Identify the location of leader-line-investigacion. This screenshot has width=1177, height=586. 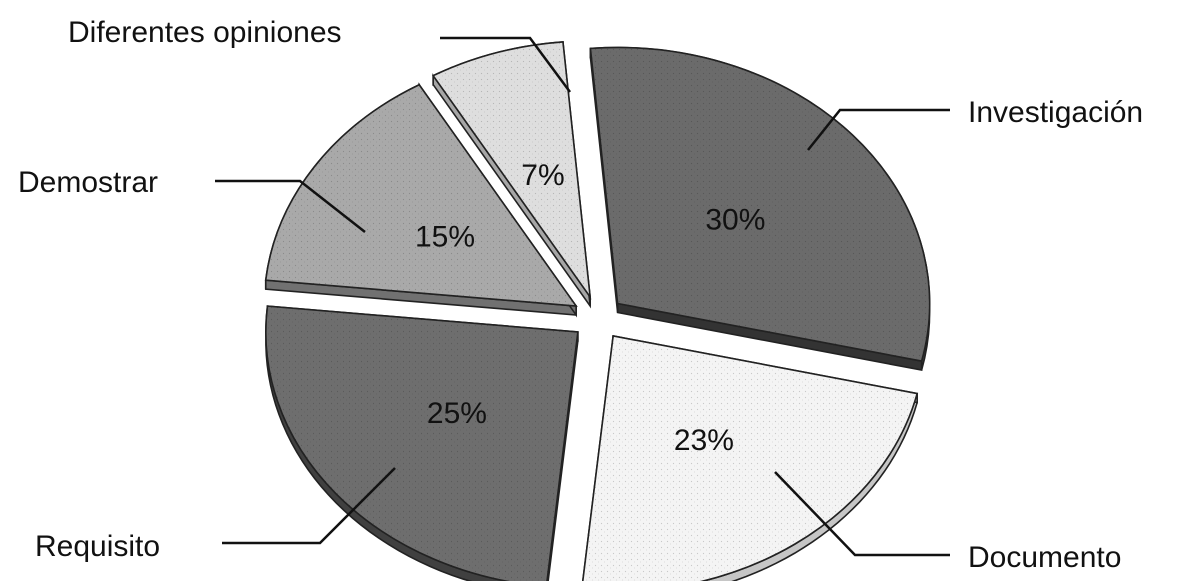
(878, 129).